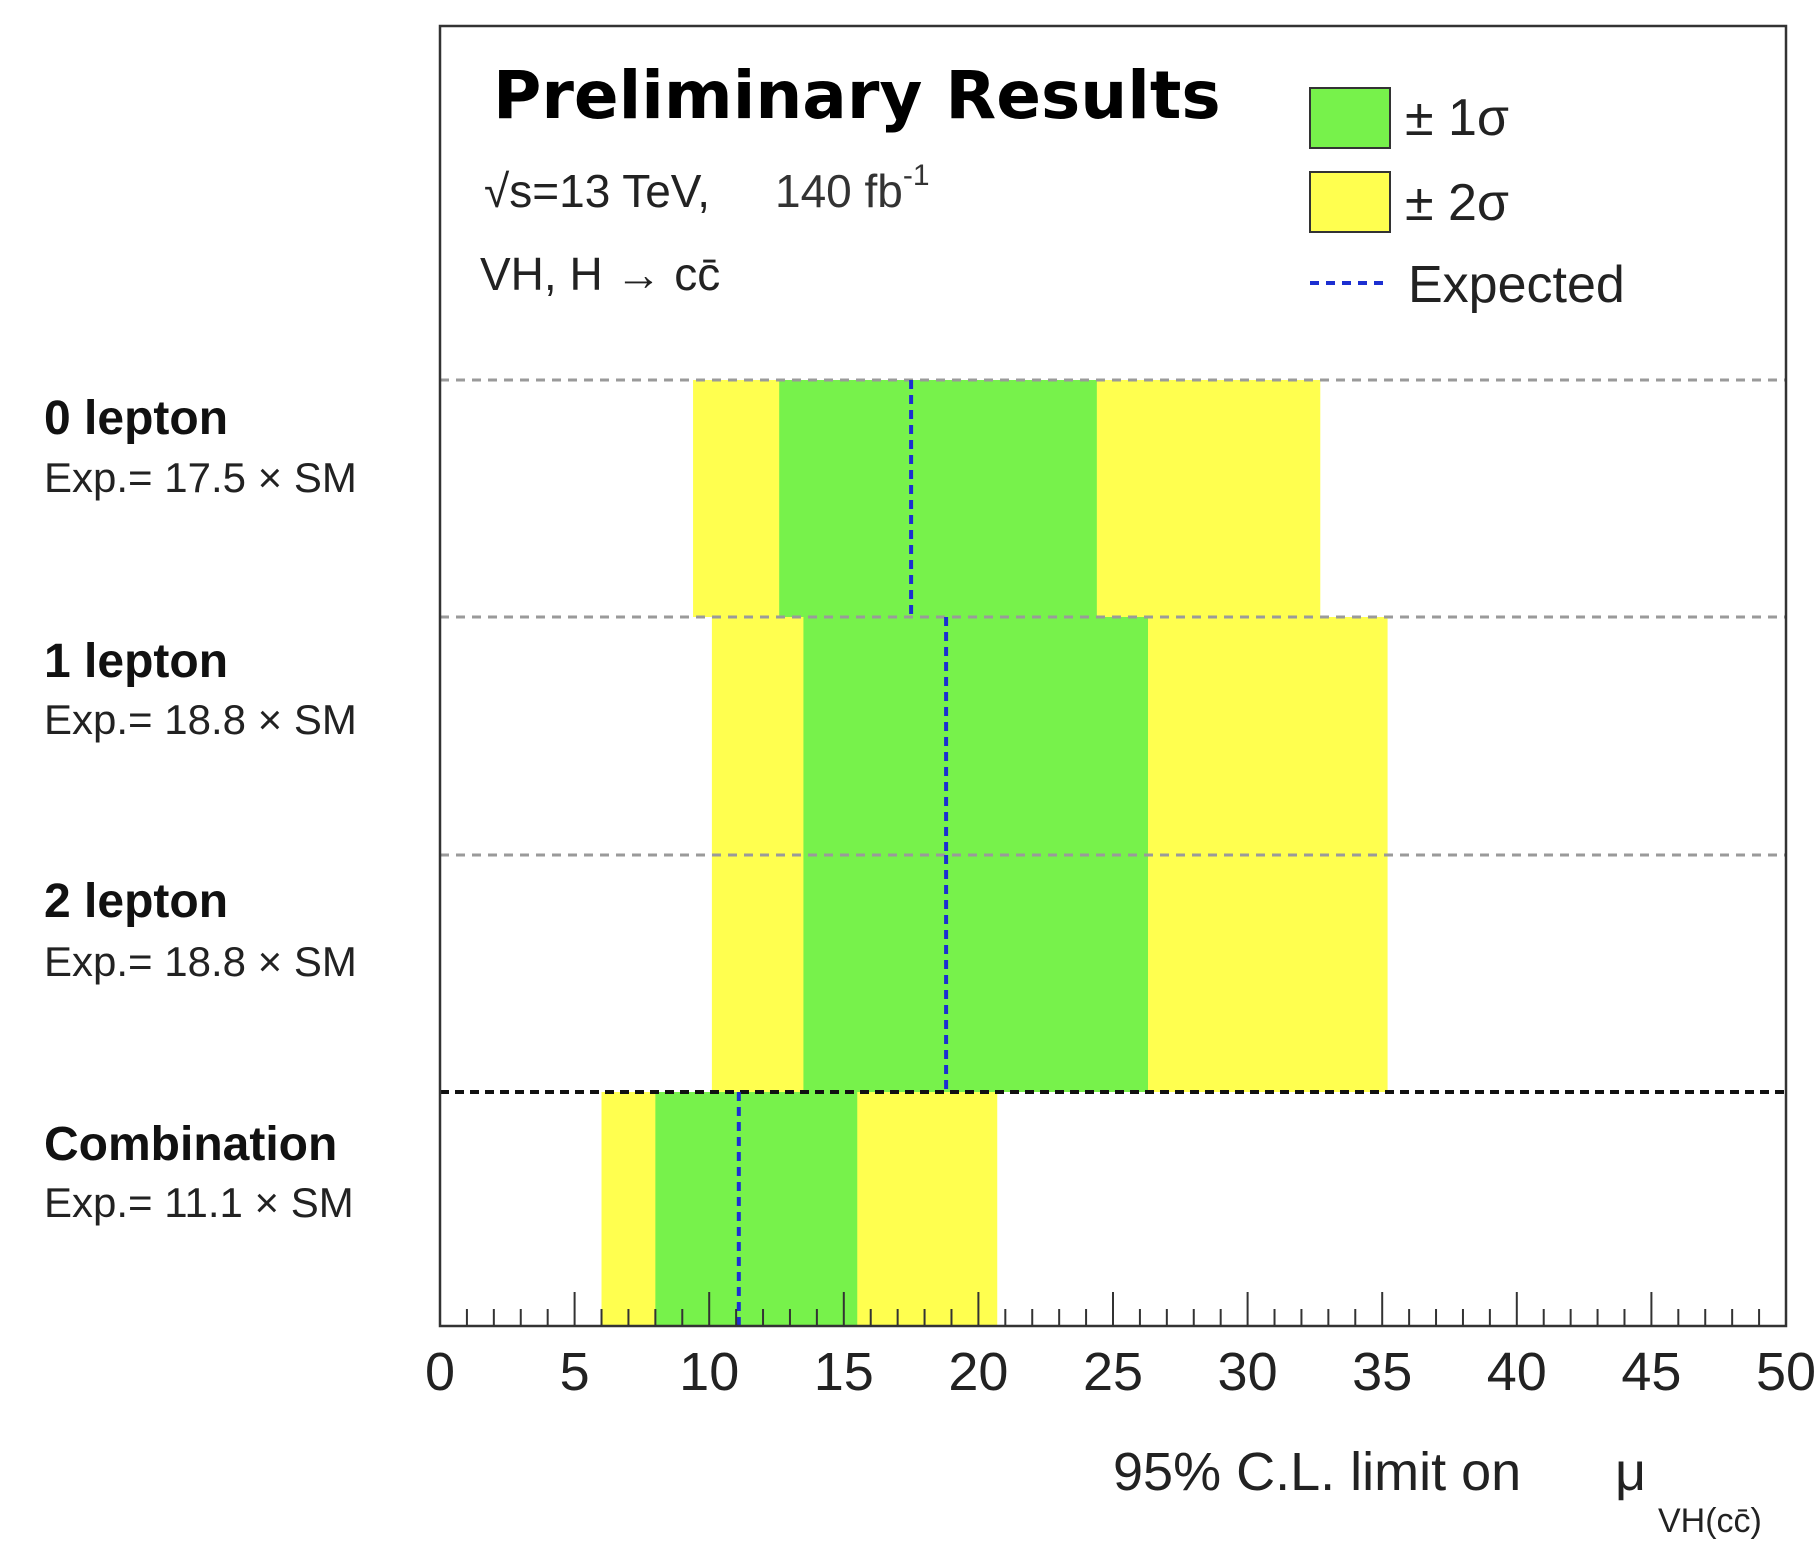  Describe the element at coordinates (136, 661) in the screenshot. I see `category-name-1: 1 lepton` at that location.